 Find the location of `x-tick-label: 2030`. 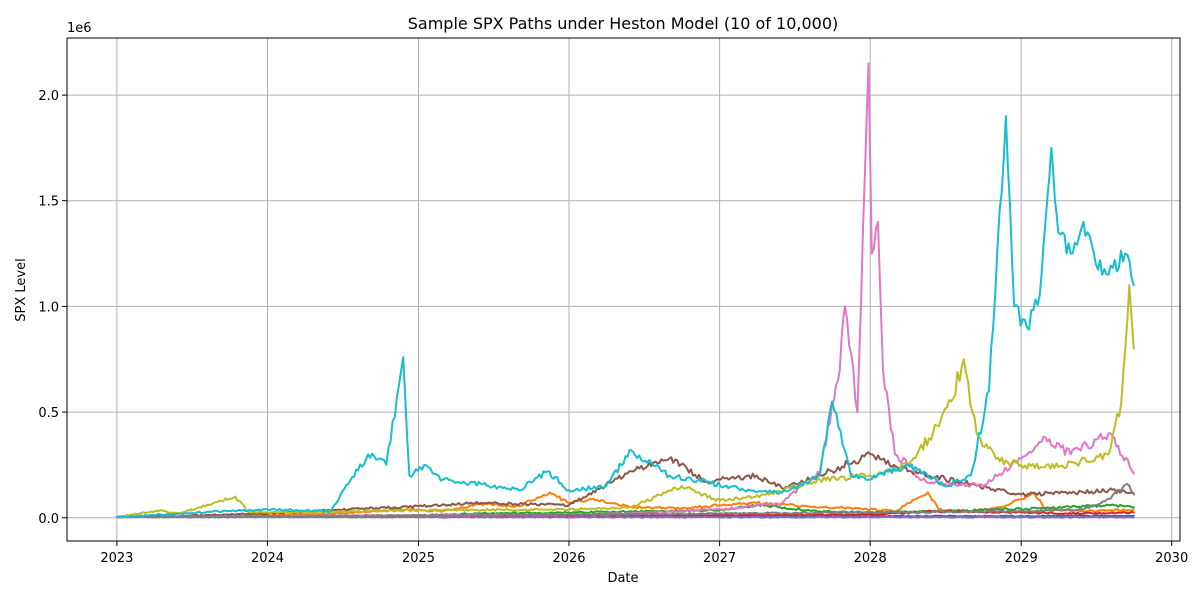

x-tick-label: 2030 is located at coordinates (1171, 558).